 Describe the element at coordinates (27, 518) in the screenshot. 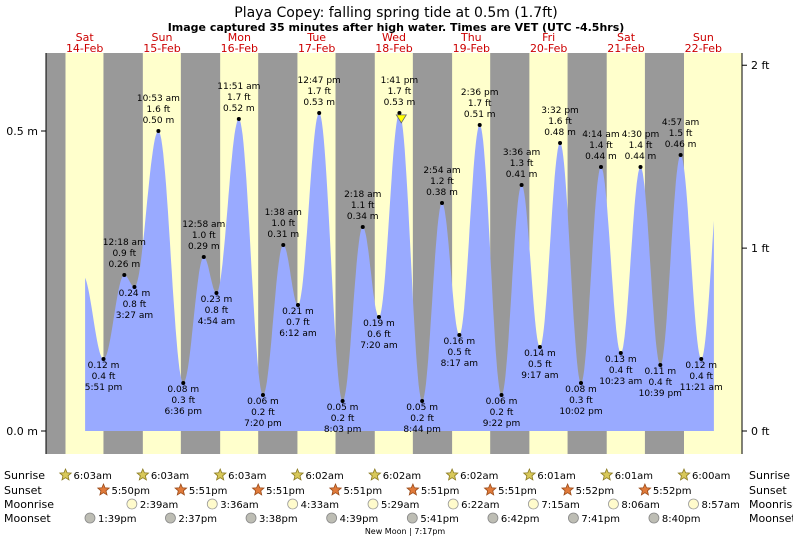

I see `row-label-left: Moonset` at that location.